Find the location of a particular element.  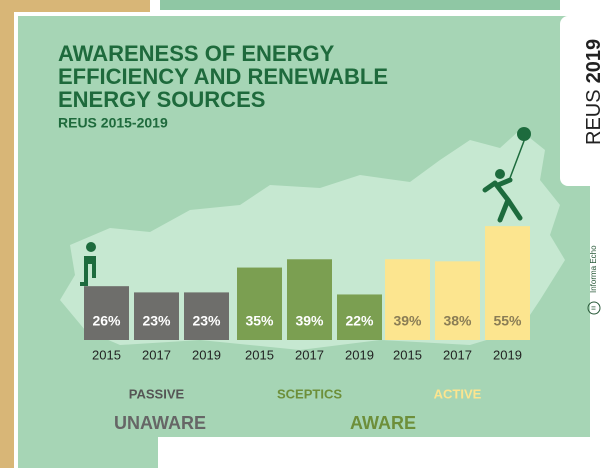

chart-title: ENERGY SOURCES is located at coordinates (161, 99).